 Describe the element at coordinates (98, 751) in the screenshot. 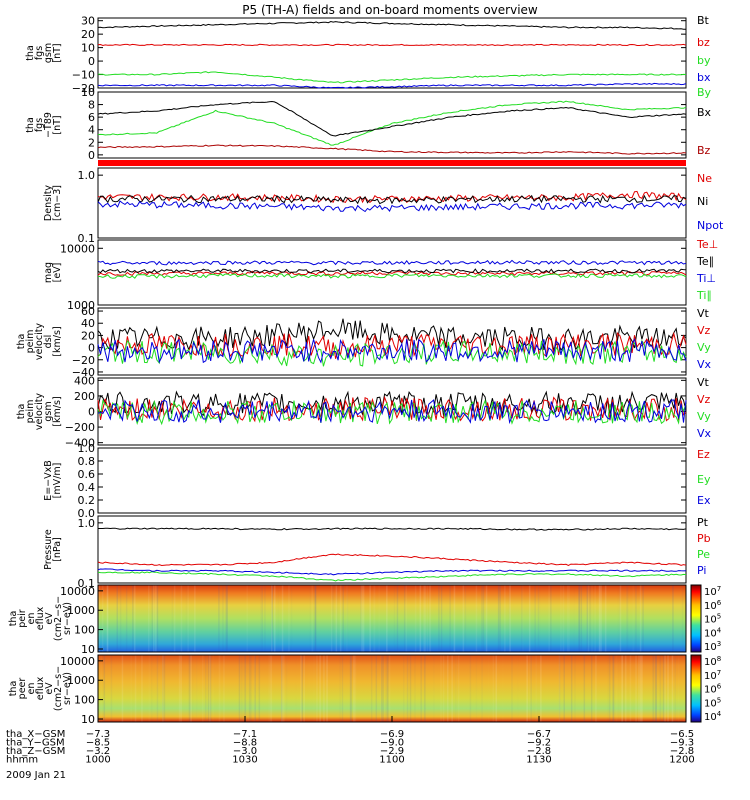

I see `x-axis-value: −3.2` at that location.